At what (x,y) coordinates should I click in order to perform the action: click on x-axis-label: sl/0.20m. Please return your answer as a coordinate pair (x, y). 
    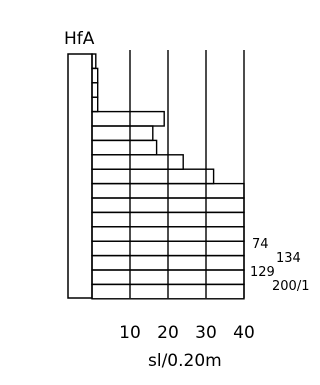
    Looking at the image, I should click on (185, 361).